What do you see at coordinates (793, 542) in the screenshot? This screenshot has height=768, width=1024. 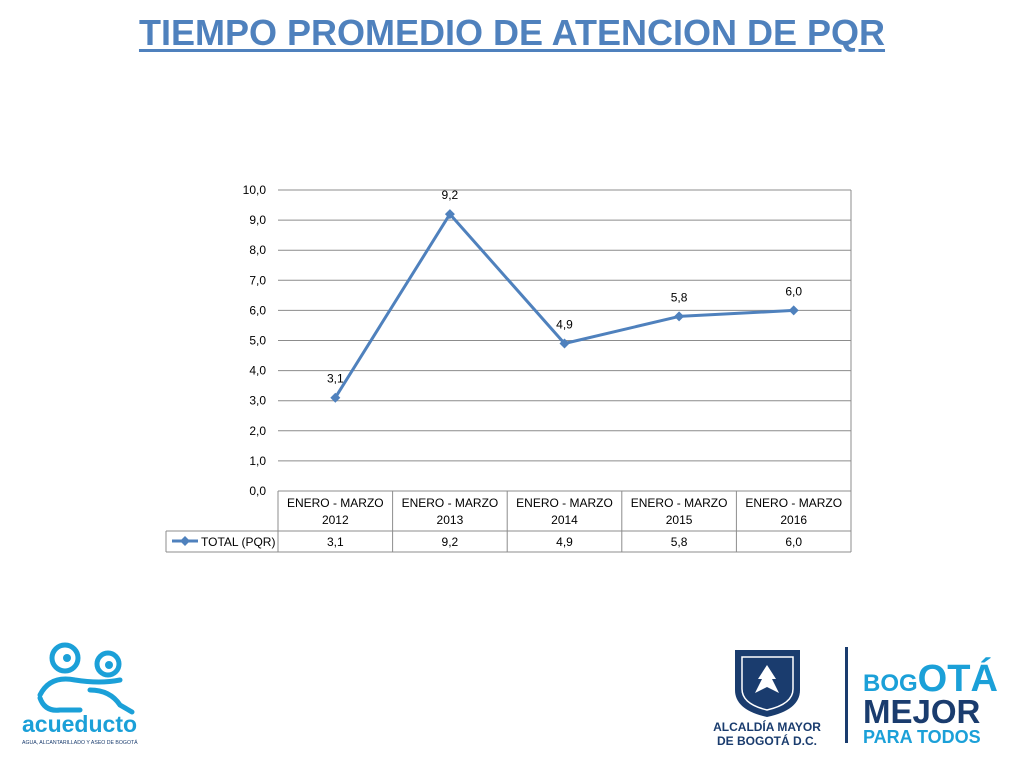 I see `table-value: 6,0` at bounding box center [793, 542].